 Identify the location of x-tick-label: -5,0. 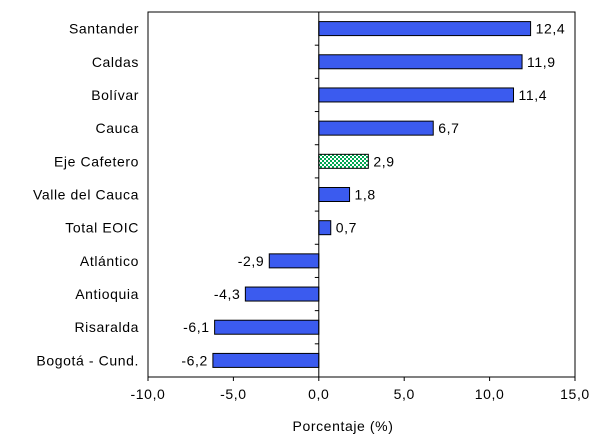
(233, 394).